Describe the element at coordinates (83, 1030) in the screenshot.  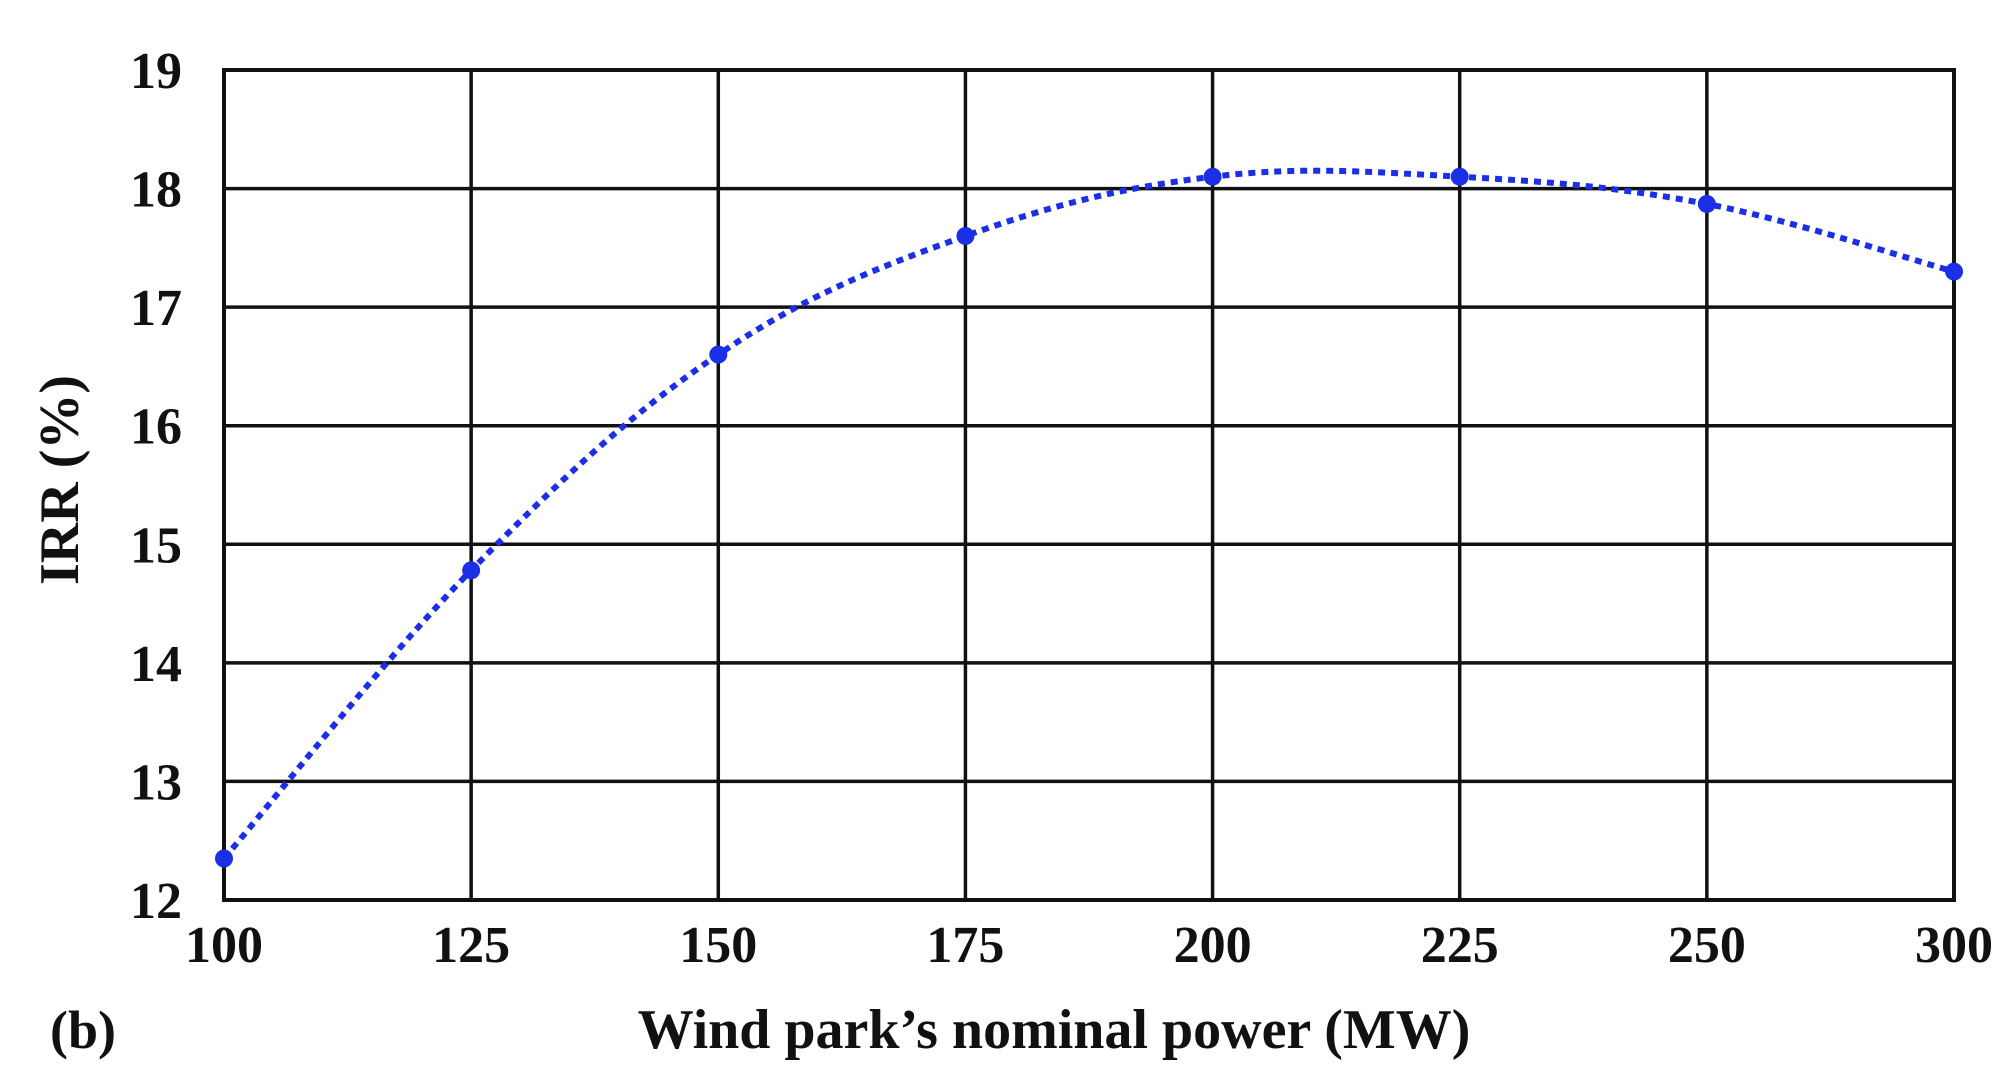
I see `panel-label: (b)` at that location.